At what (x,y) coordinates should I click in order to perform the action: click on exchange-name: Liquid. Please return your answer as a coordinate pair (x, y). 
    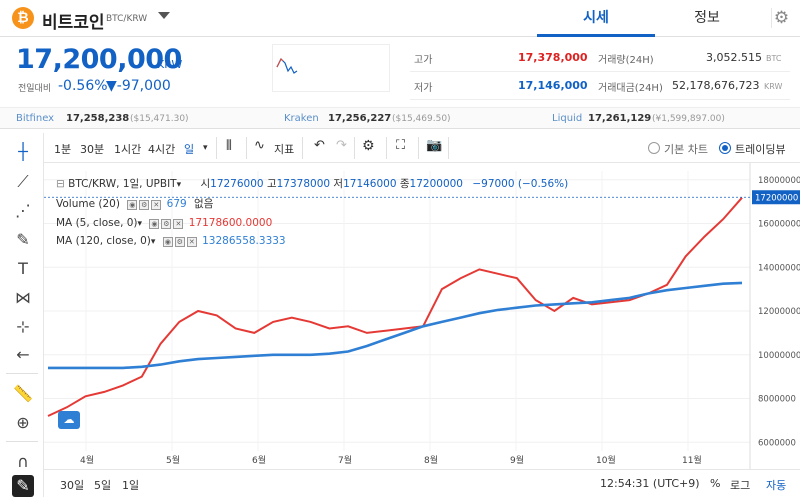
    Looking at the image, I should click on (567, 118).